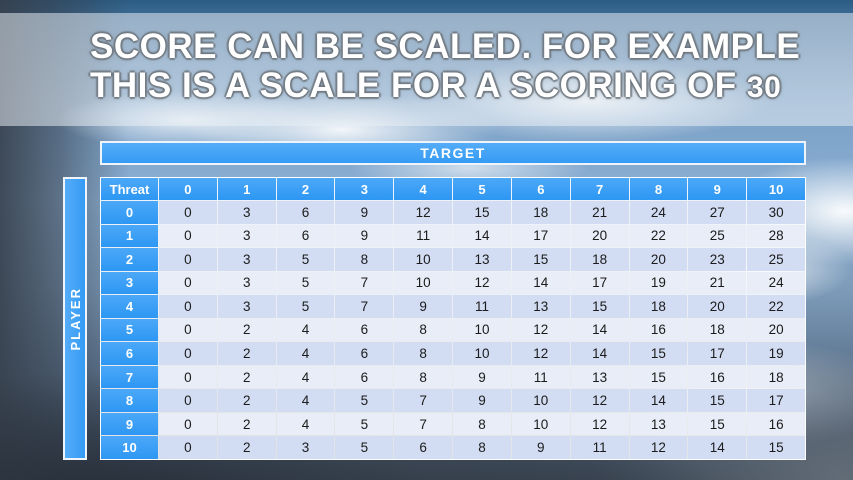 The width and height of the screenshot is (853, 480). Describe the element at coordinates (75, 318) in the screenshot. I see `player-label: PLAYER` at that location.